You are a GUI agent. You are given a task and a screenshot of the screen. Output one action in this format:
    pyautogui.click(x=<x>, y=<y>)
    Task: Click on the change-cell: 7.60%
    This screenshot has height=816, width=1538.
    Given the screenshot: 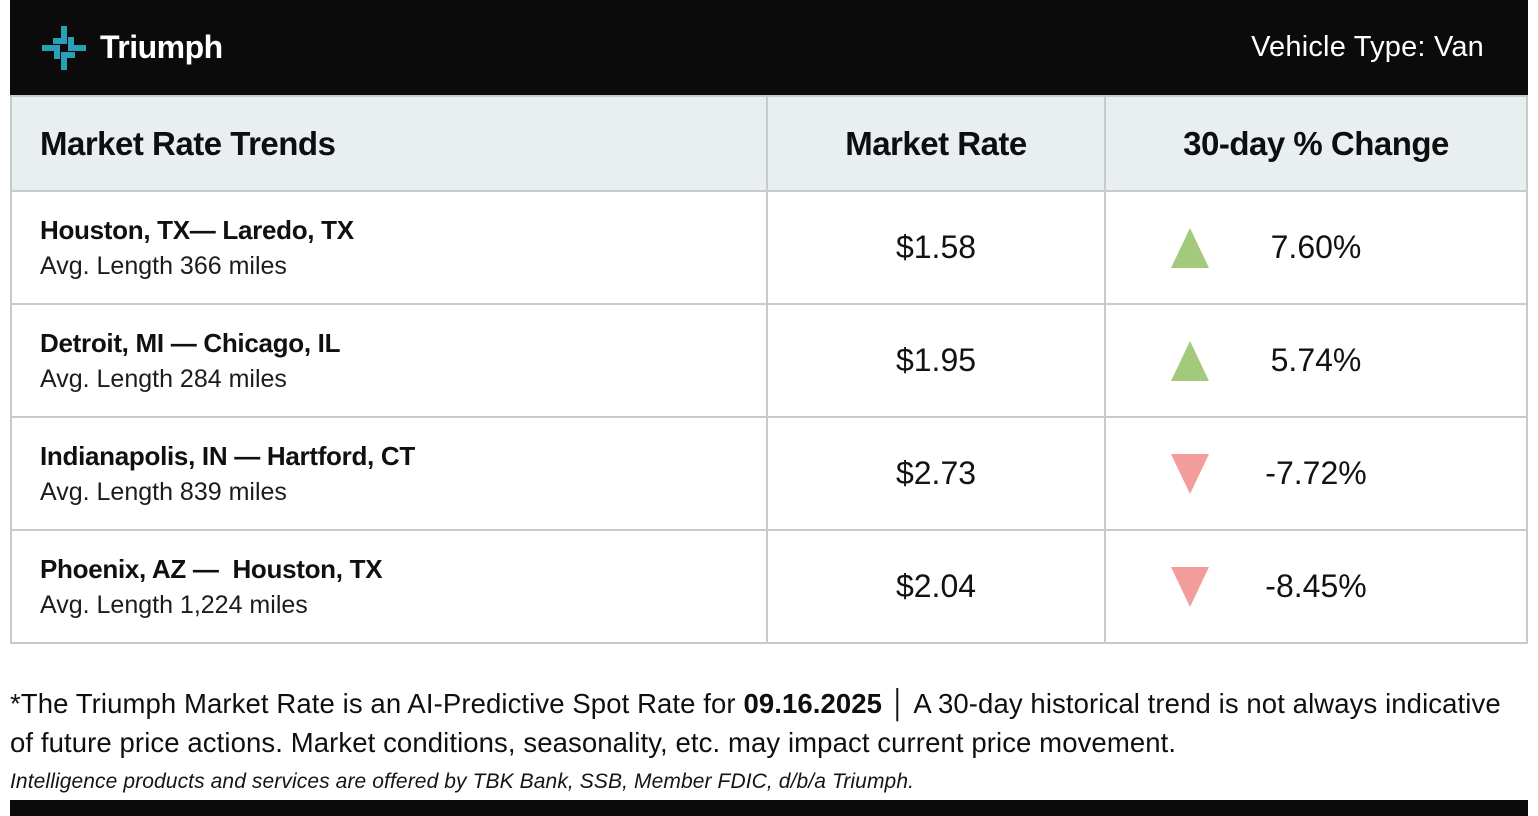 What is the action you would take?
    pyautogui.click(x=1316, y=247)
    